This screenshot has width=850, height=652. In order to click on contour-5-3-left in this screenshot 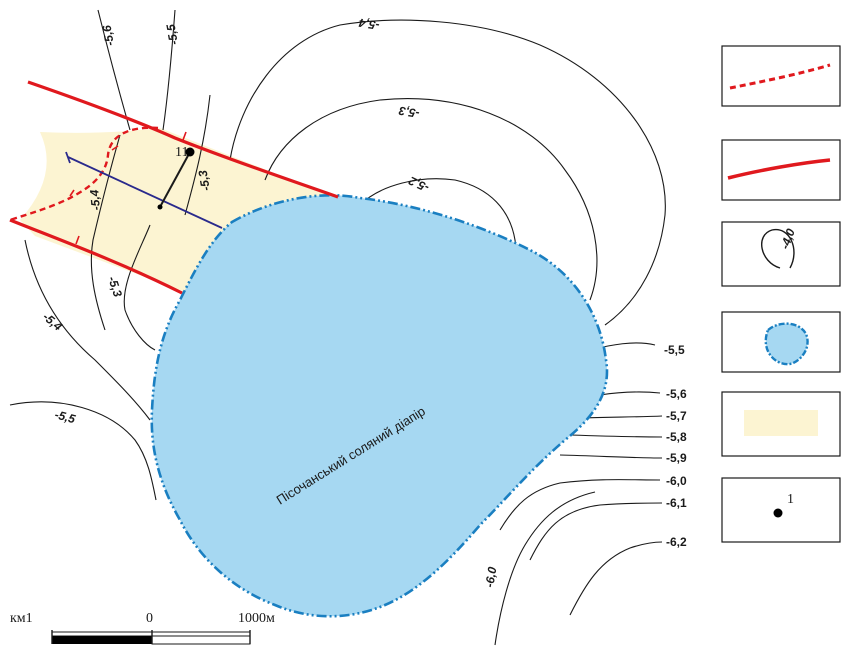, I will do `click(139, 287)`.